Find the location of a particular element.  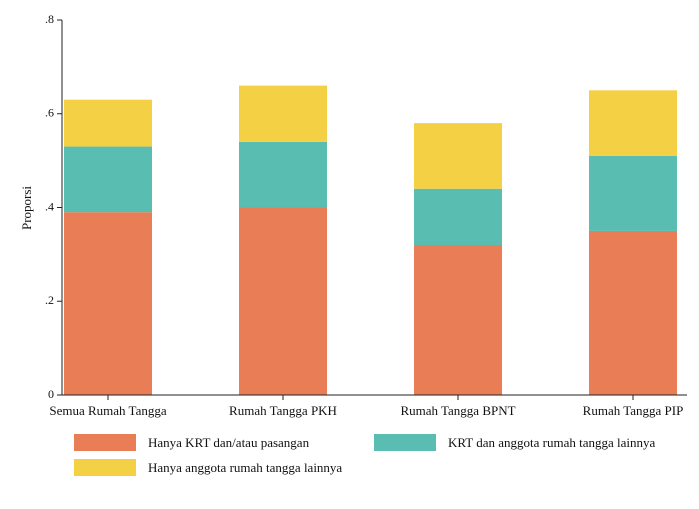

x-tick-label: Rumah Tangga PKH is located at coordinates (283, 410).